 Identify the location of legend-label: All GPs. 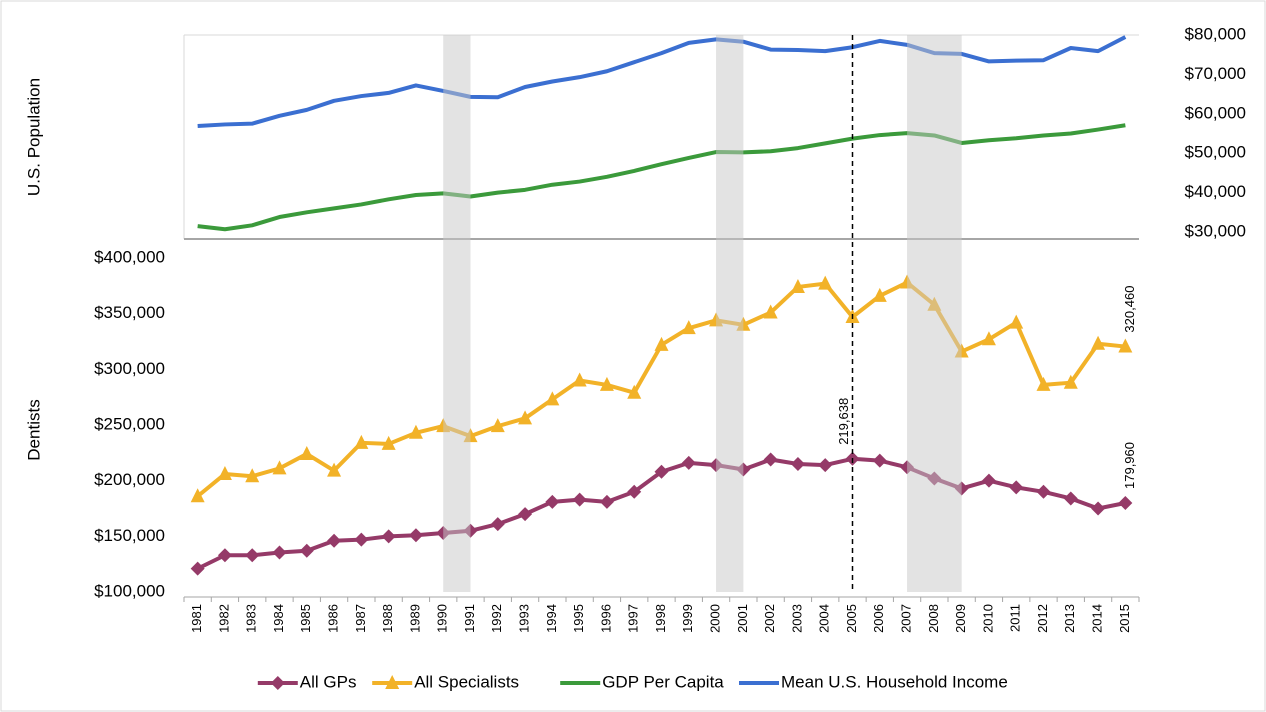
(328, 681).